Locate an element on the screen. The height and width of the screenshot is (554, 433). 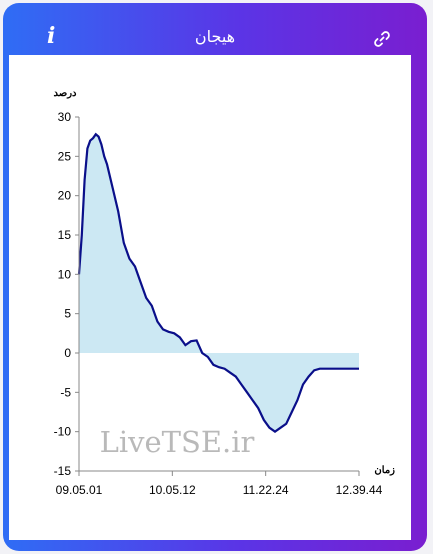
x-tick-label: 11.22.24 is located at coordinates (266, 490).